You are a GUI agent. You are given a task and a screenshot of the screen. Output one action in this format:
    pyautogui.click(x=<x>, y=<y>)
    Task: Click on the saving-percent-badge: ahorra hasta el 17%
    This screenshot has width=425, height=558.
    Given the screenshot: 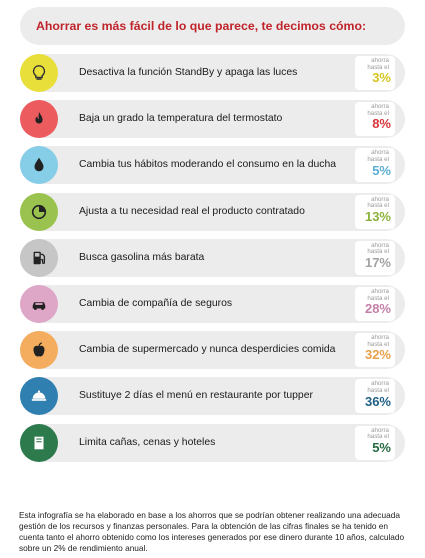 What is the action you would take?
    pyautogui.click(x=375, y=257)
    